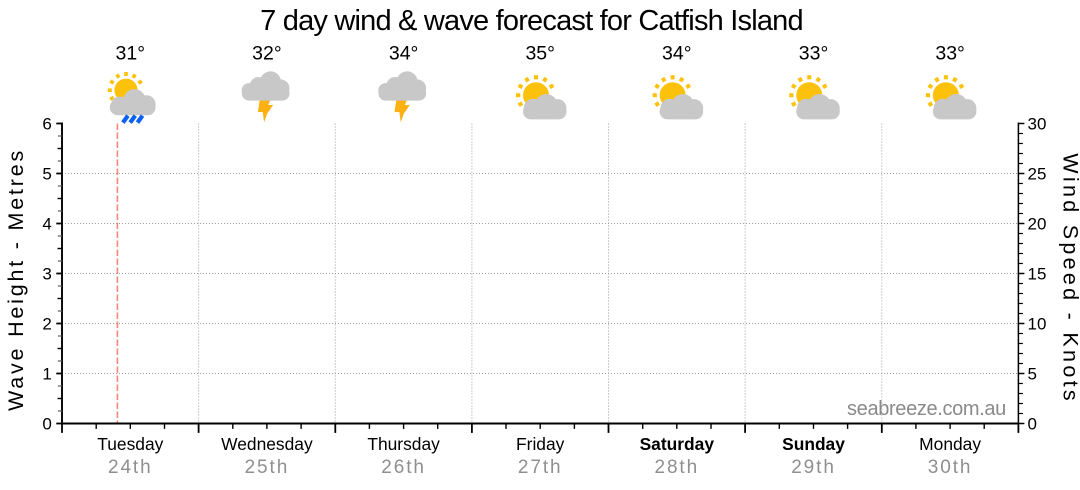 This screenshot has height=490, width=1080. Describe the element at coordinates (46, 374) in the screenshot. I see `svg-text: 1` at that location.